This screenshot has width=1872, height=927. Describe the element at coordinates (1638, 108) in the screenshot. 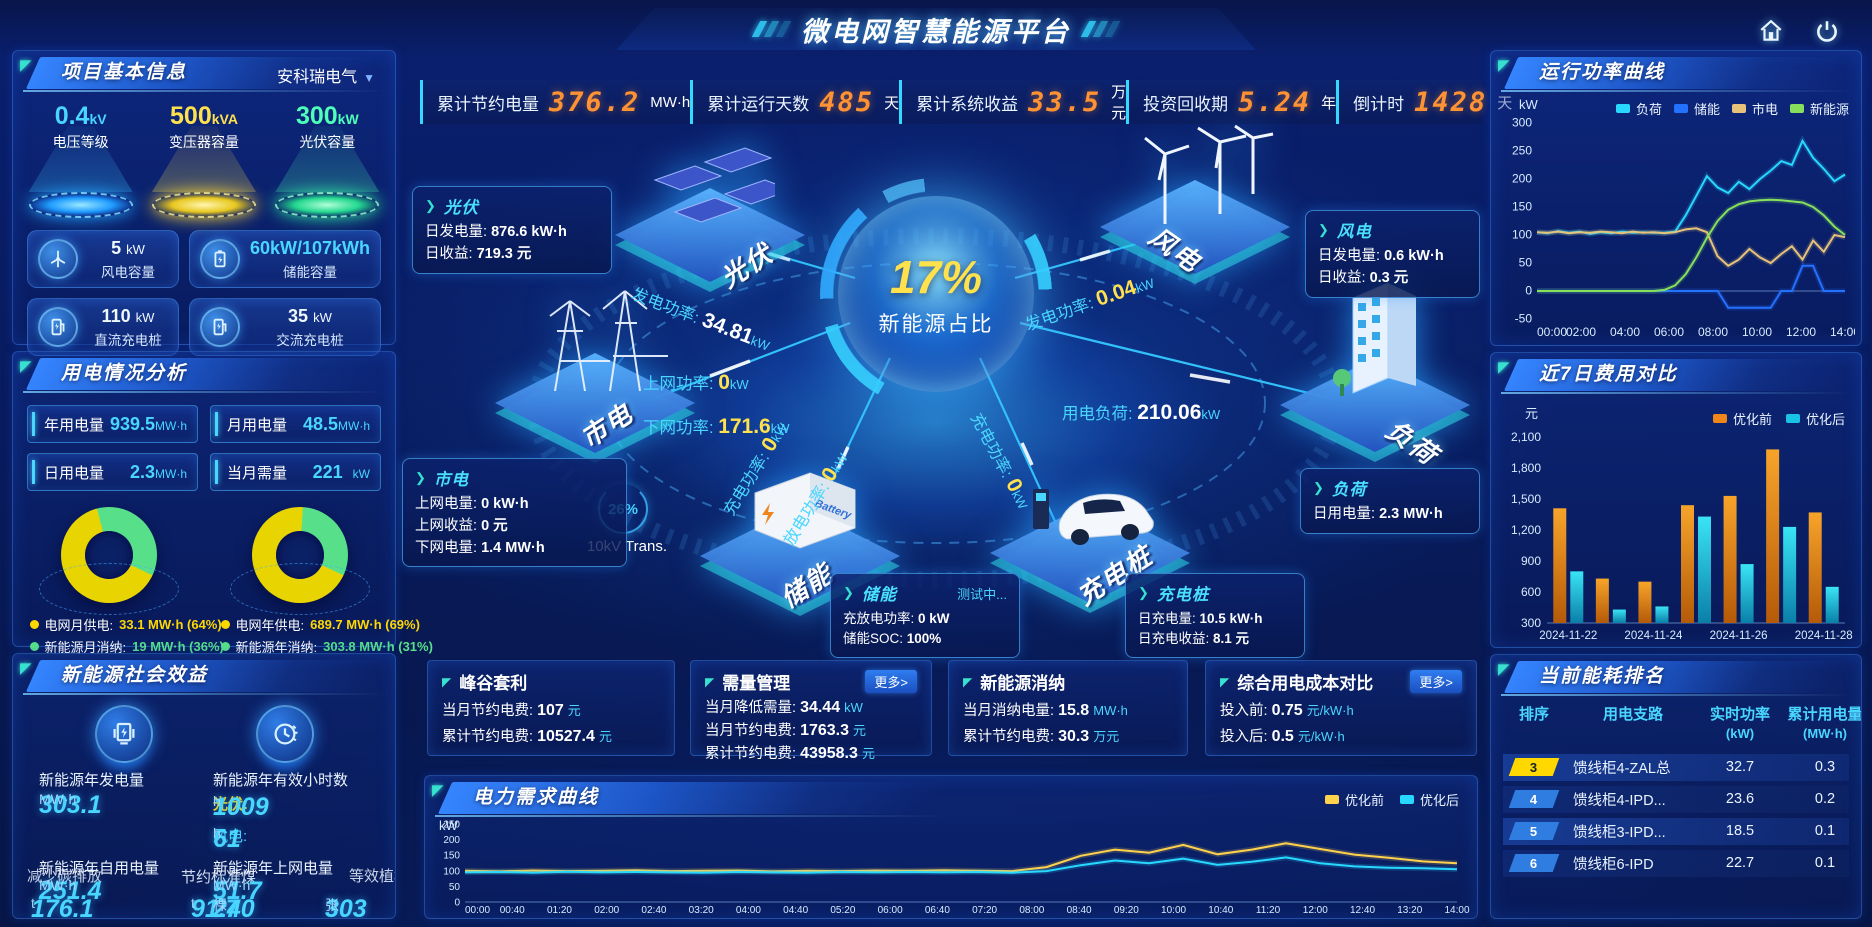

I see `legend-load: 负荷` at that location.